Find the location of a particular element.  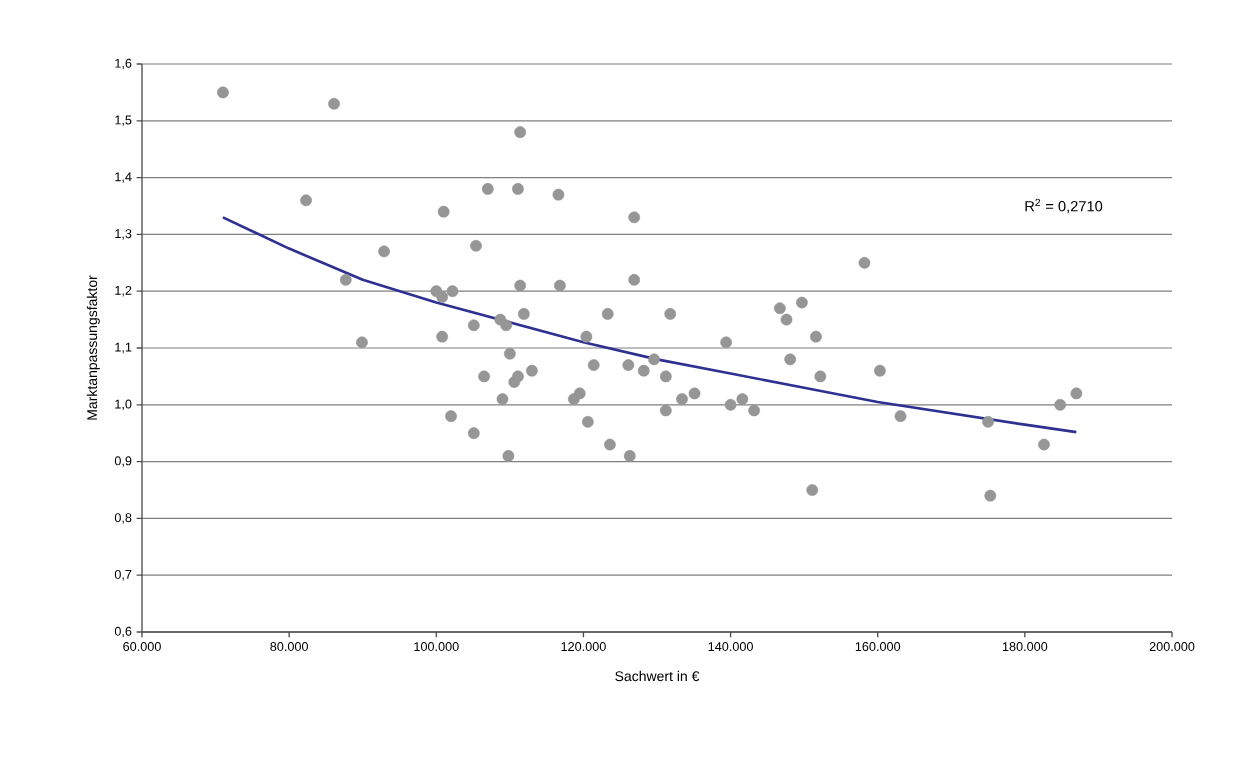

y-tick-label: 1,2 is located at coordinates (123, 291).